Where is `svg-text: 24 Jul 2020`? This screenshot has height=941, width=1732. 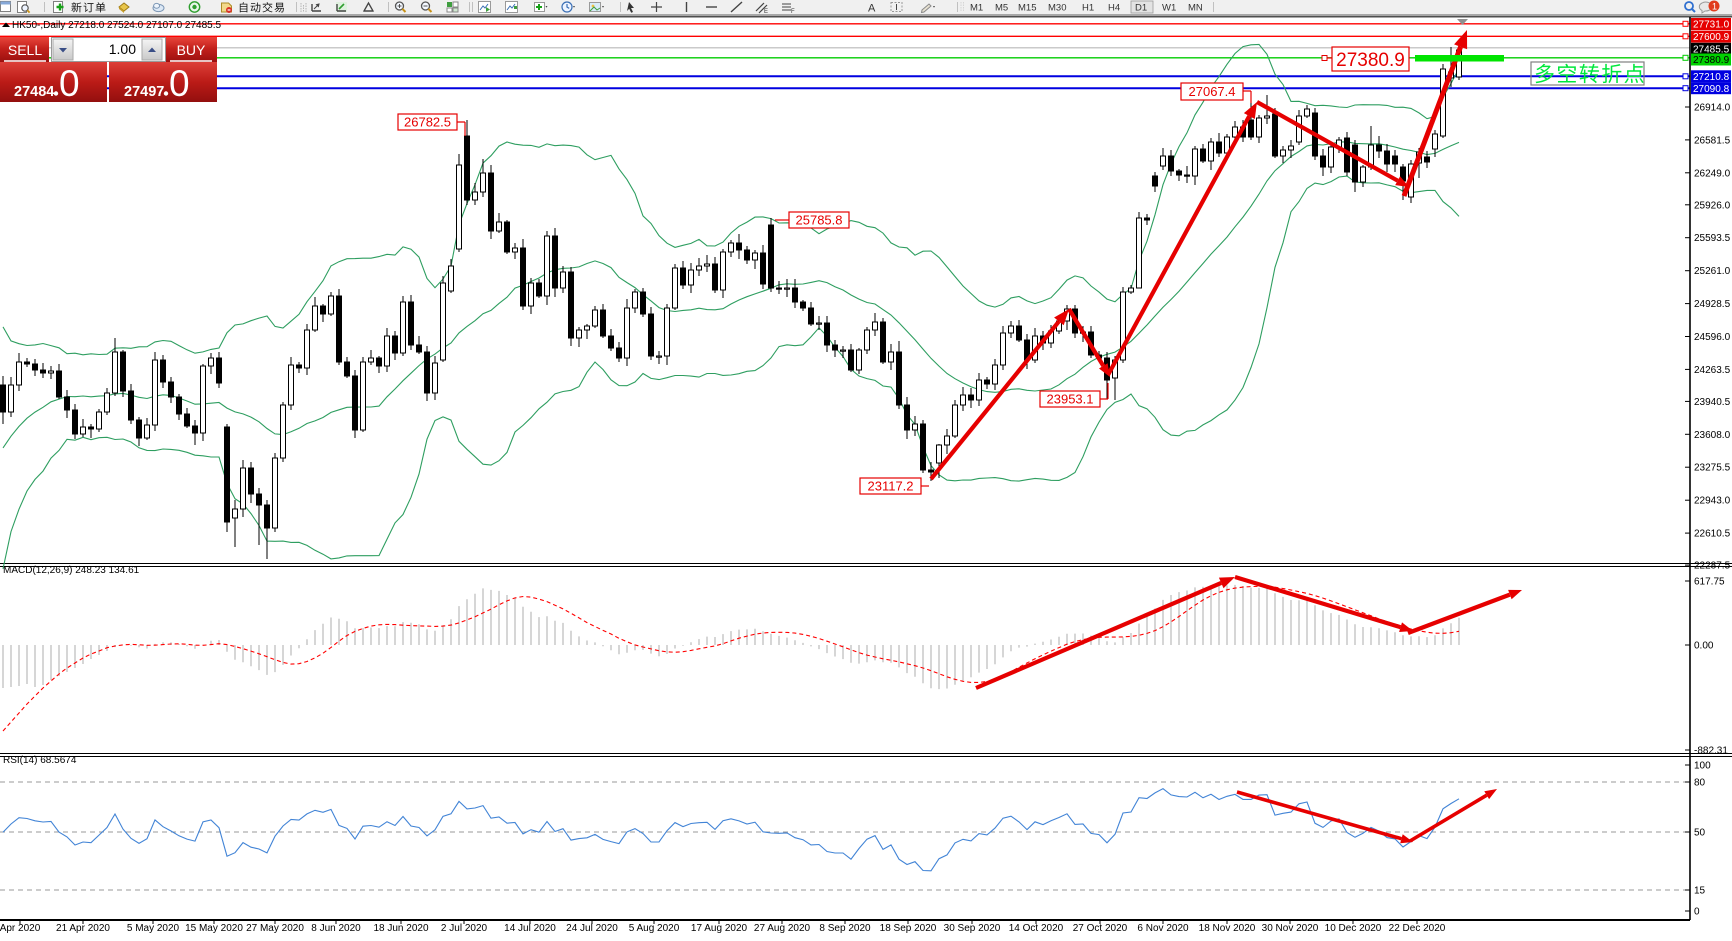
svg-text: 24 Jul 2020 is located at coordinates (592, 928).